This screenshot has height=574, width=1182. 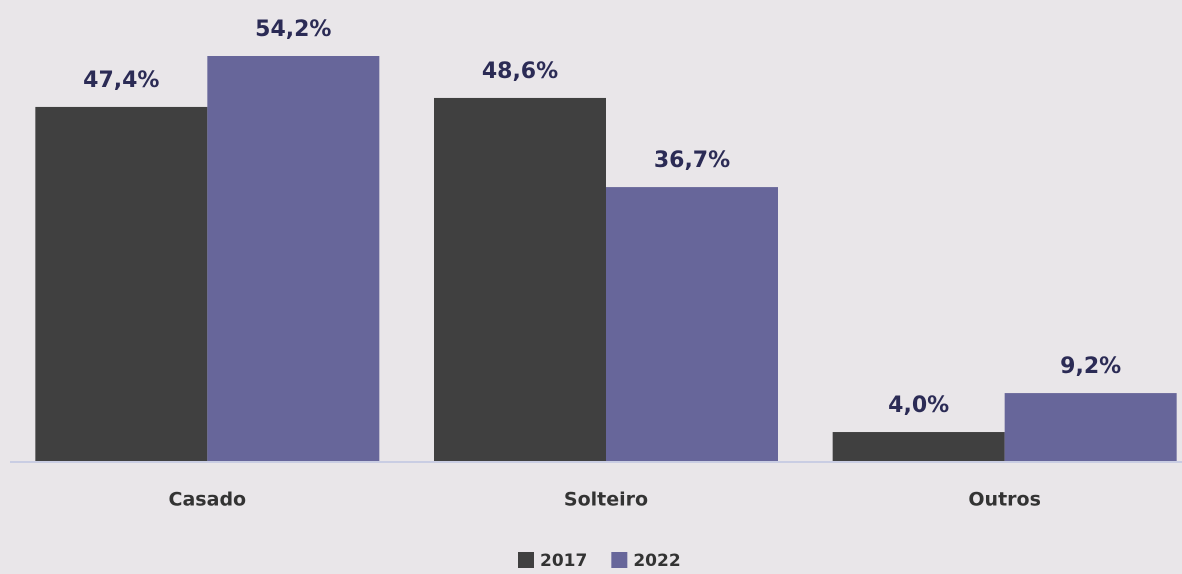 What do you see at coordinates (121, 80) in the screenshot?
I see `value-label: 47,4%` at bounding box center [121, 80].